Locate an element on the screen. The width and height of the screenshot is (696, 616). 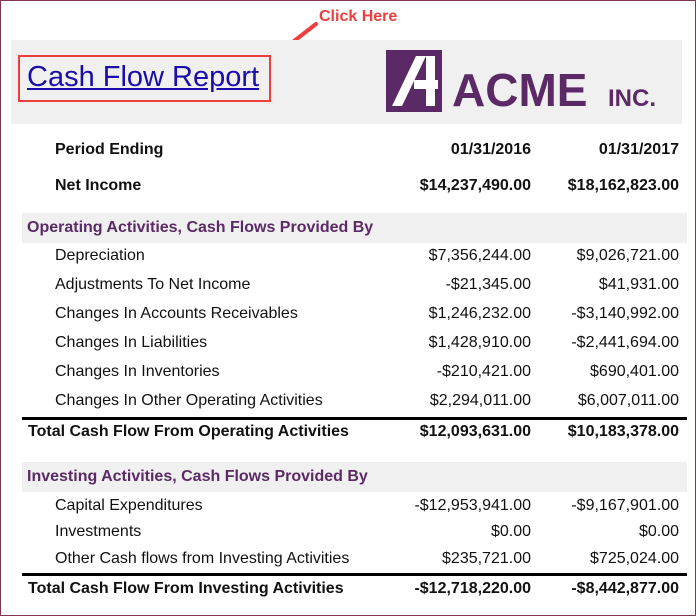
col1-value: $0.00 is located at coordinates (510, 531).